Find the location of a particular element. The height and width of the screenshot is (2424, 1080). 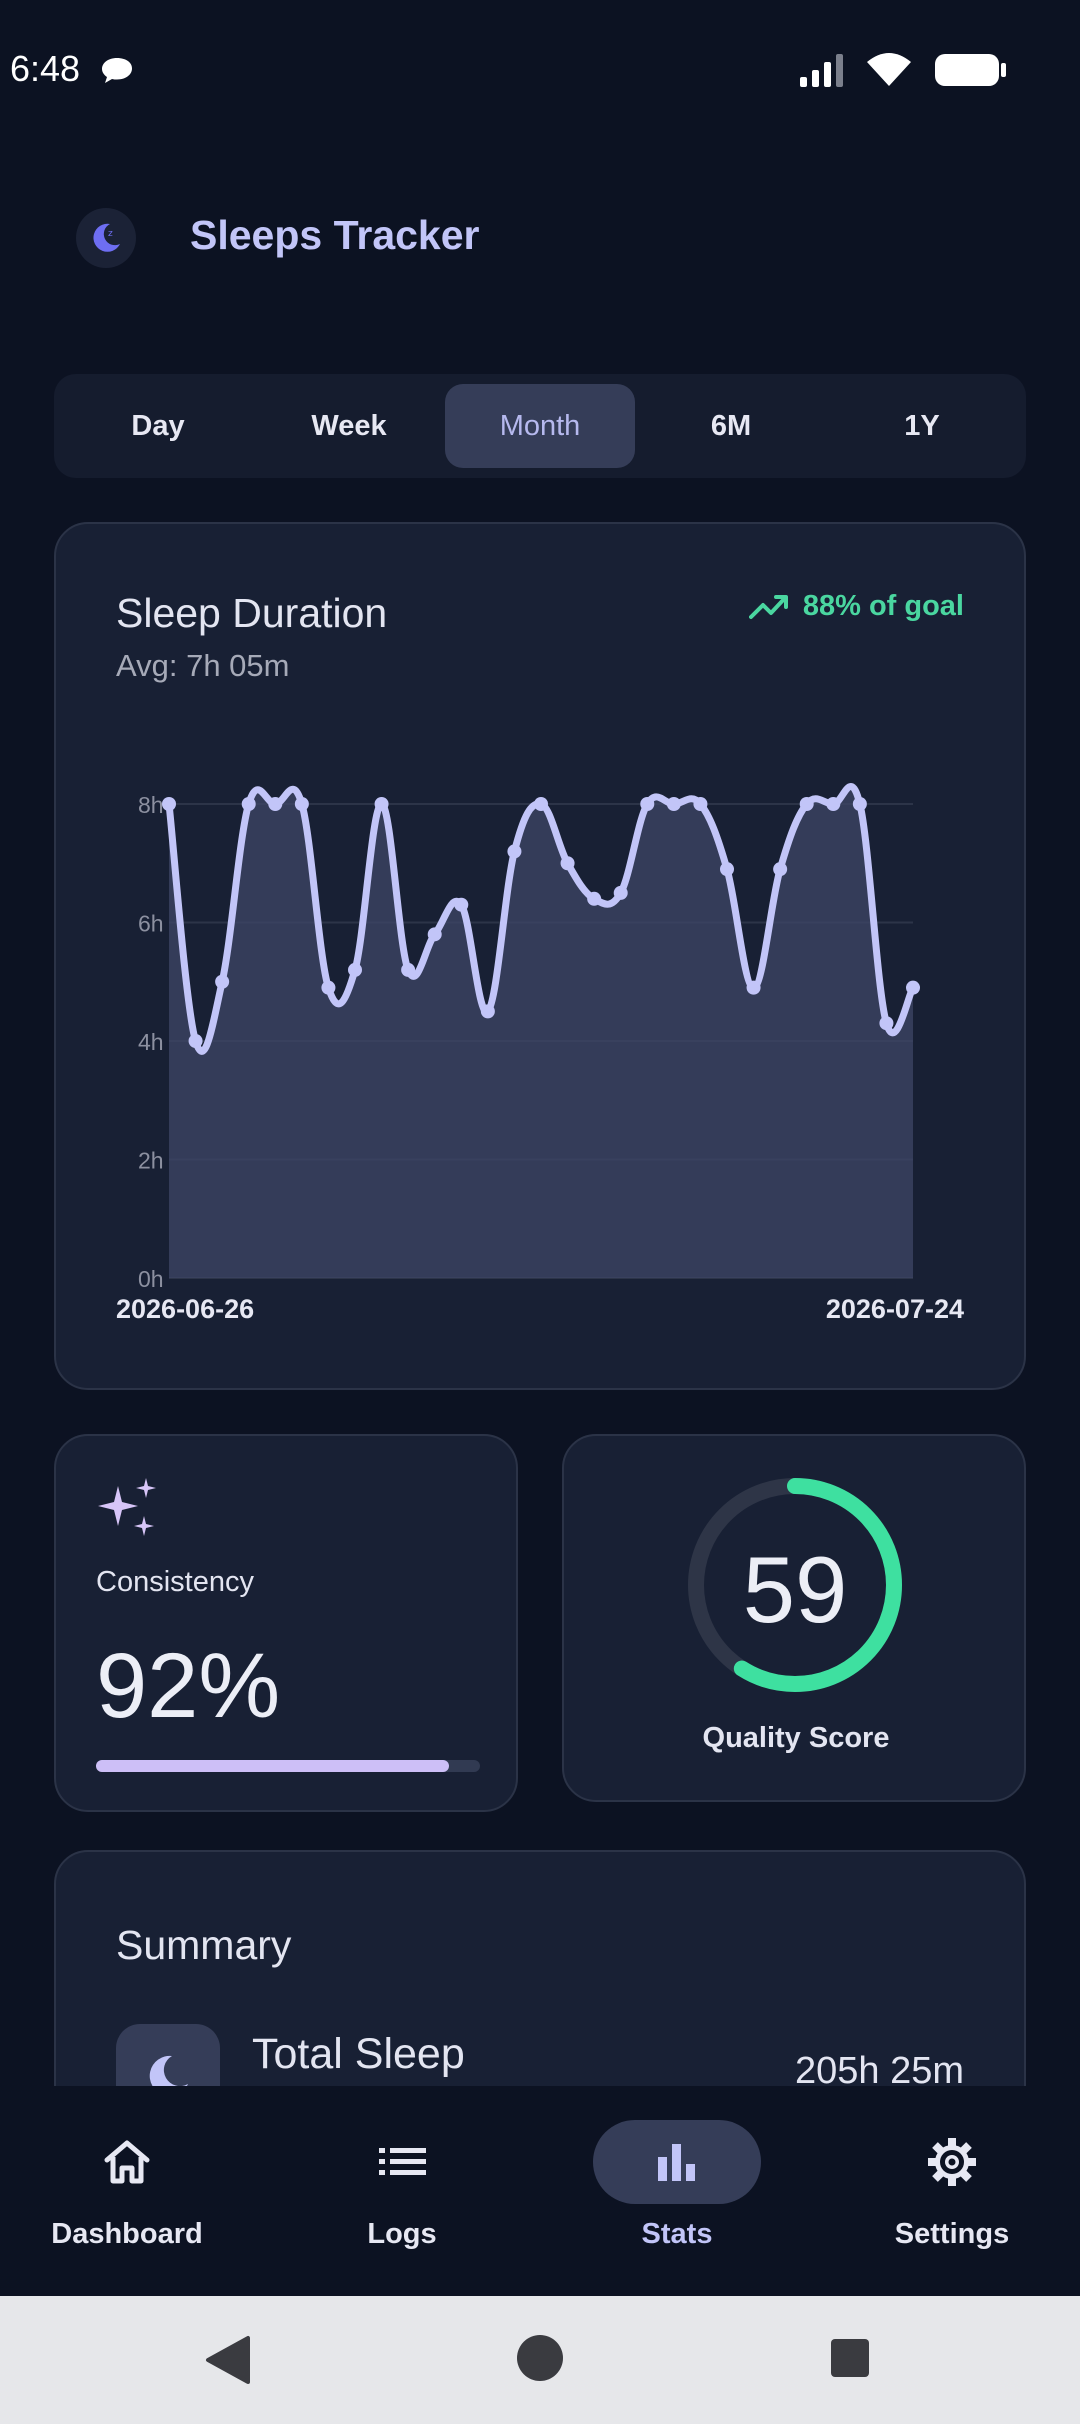

signal-icon is located at coordinates (821, 70).